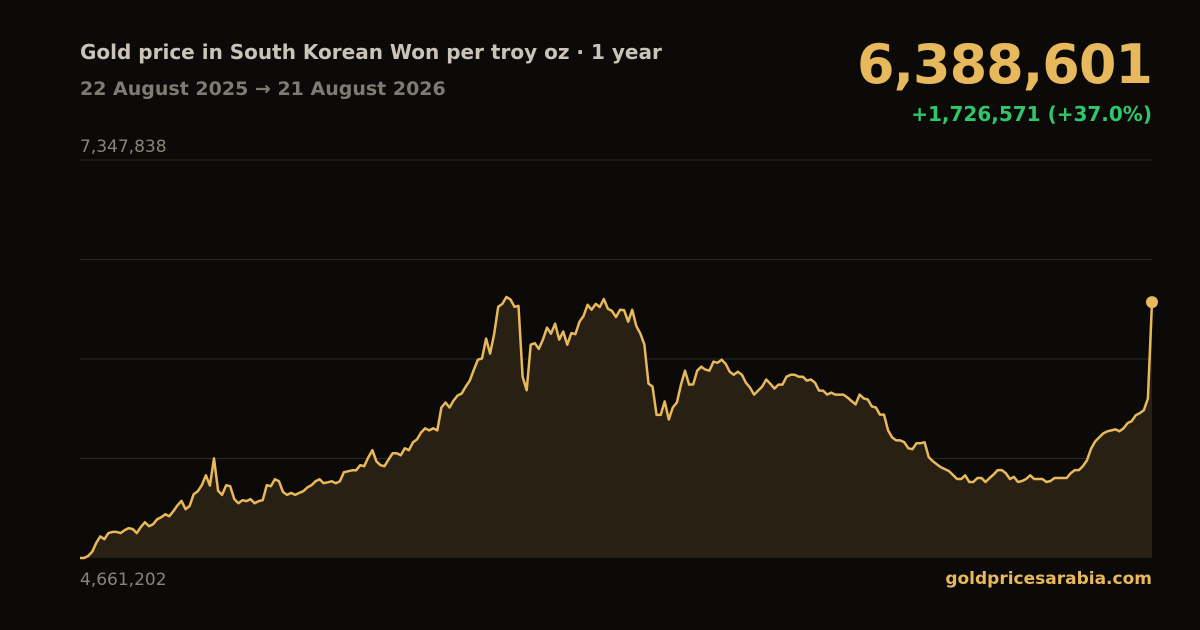  I want to click on latest-price-marker, so click(1152, 302).